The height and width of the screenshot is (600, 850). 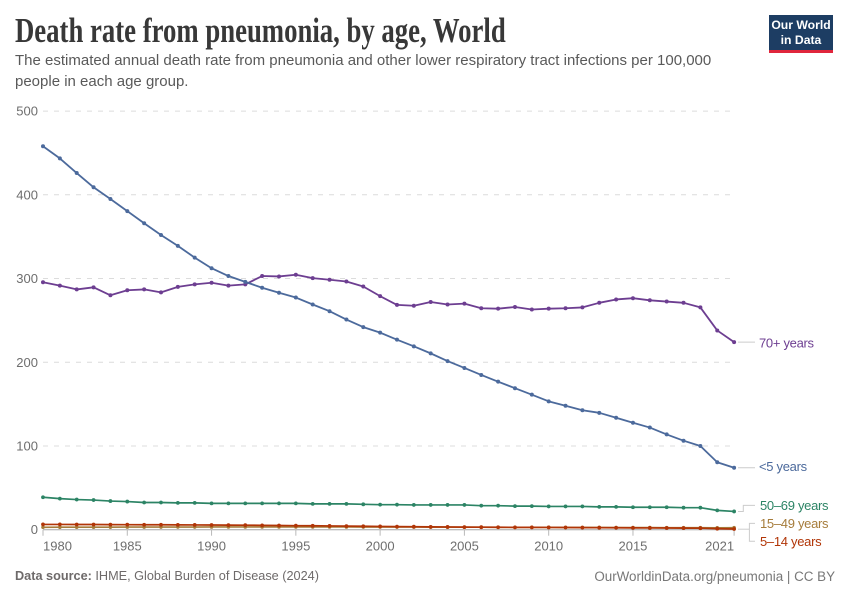 What do you see at coordinates (27, 111) in the screenshot?
I see `svg-text: 500` at bounding box center [27, 111].